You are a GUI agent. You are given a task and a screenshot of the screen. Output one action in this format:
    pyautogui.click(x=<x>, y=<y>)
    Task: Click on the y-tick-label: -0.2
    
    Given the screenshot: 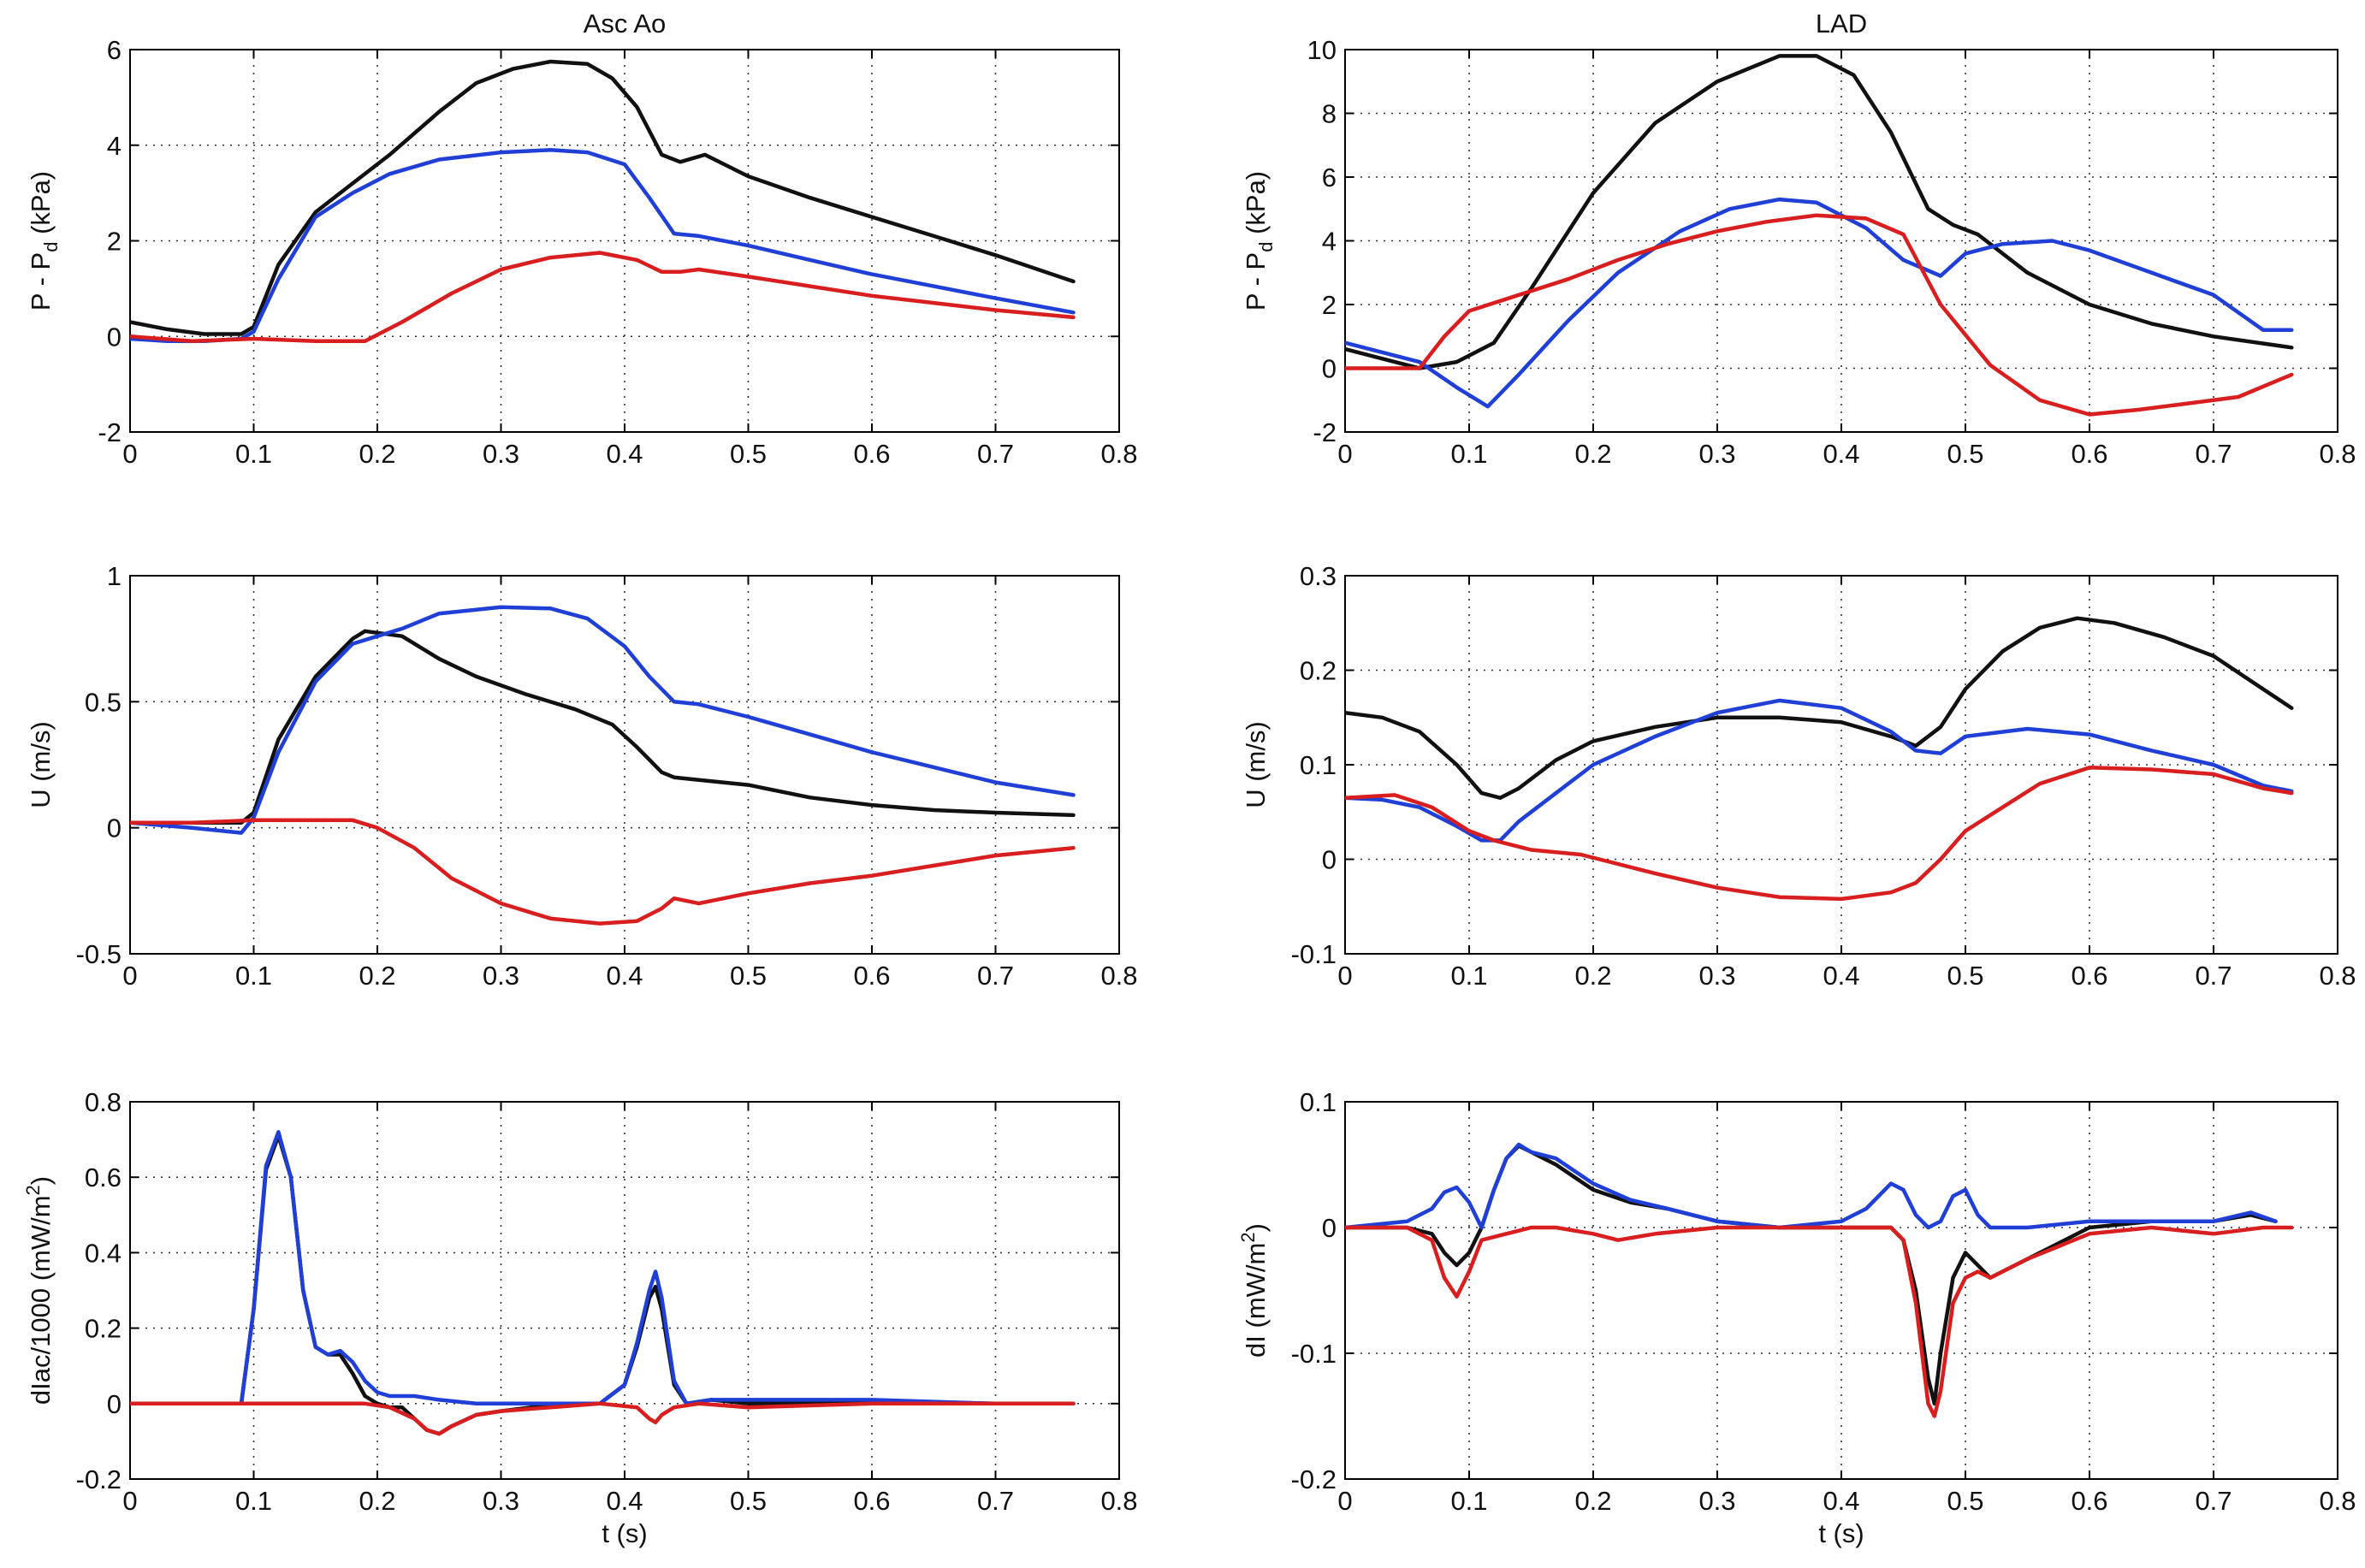 What is the action you would take?
    pyautogui.click(x=1314, y=1479)
    